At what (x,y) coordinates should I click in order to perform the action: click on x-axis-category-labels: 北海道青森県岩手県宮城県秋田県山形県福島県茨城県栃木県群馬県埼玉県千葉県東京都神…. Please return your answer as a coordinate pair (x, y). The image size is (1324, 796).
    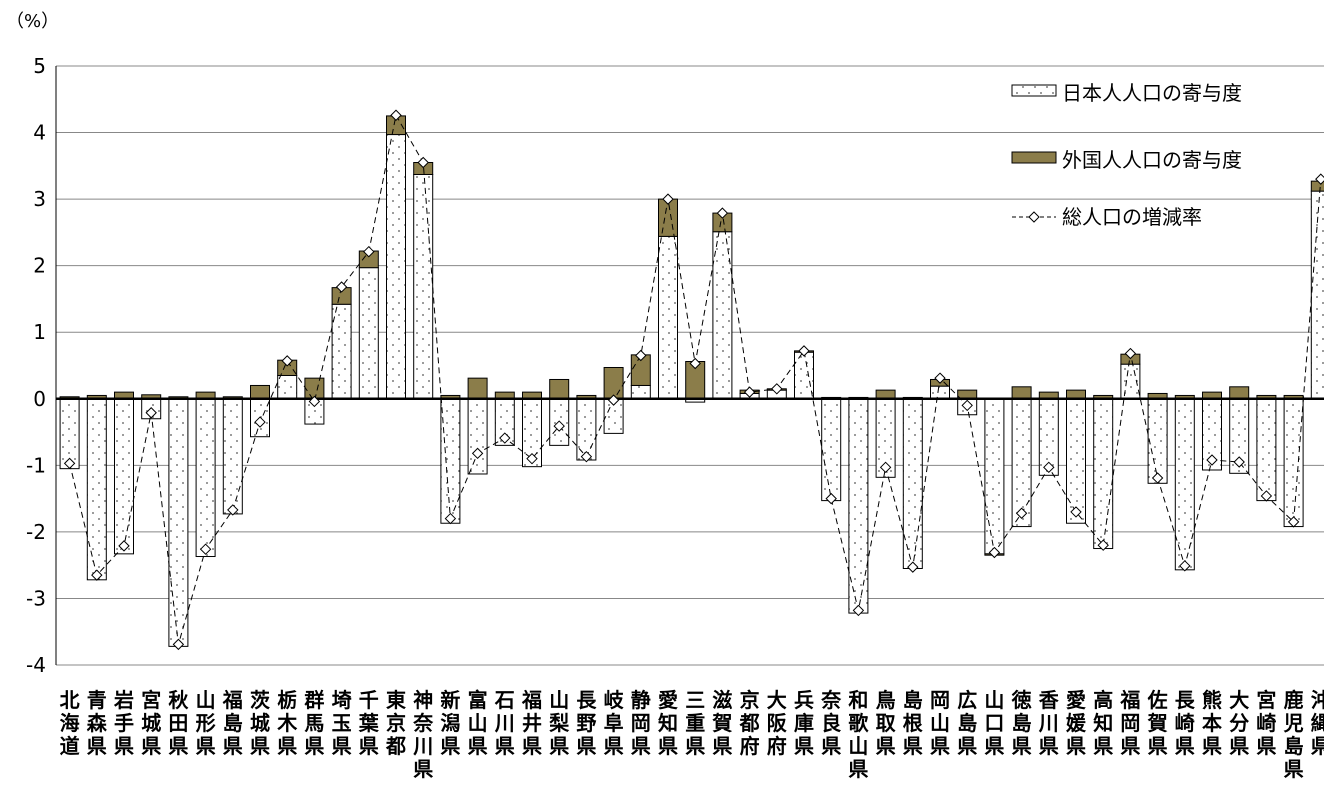
    Looking at the image, I should click on (692, 734).